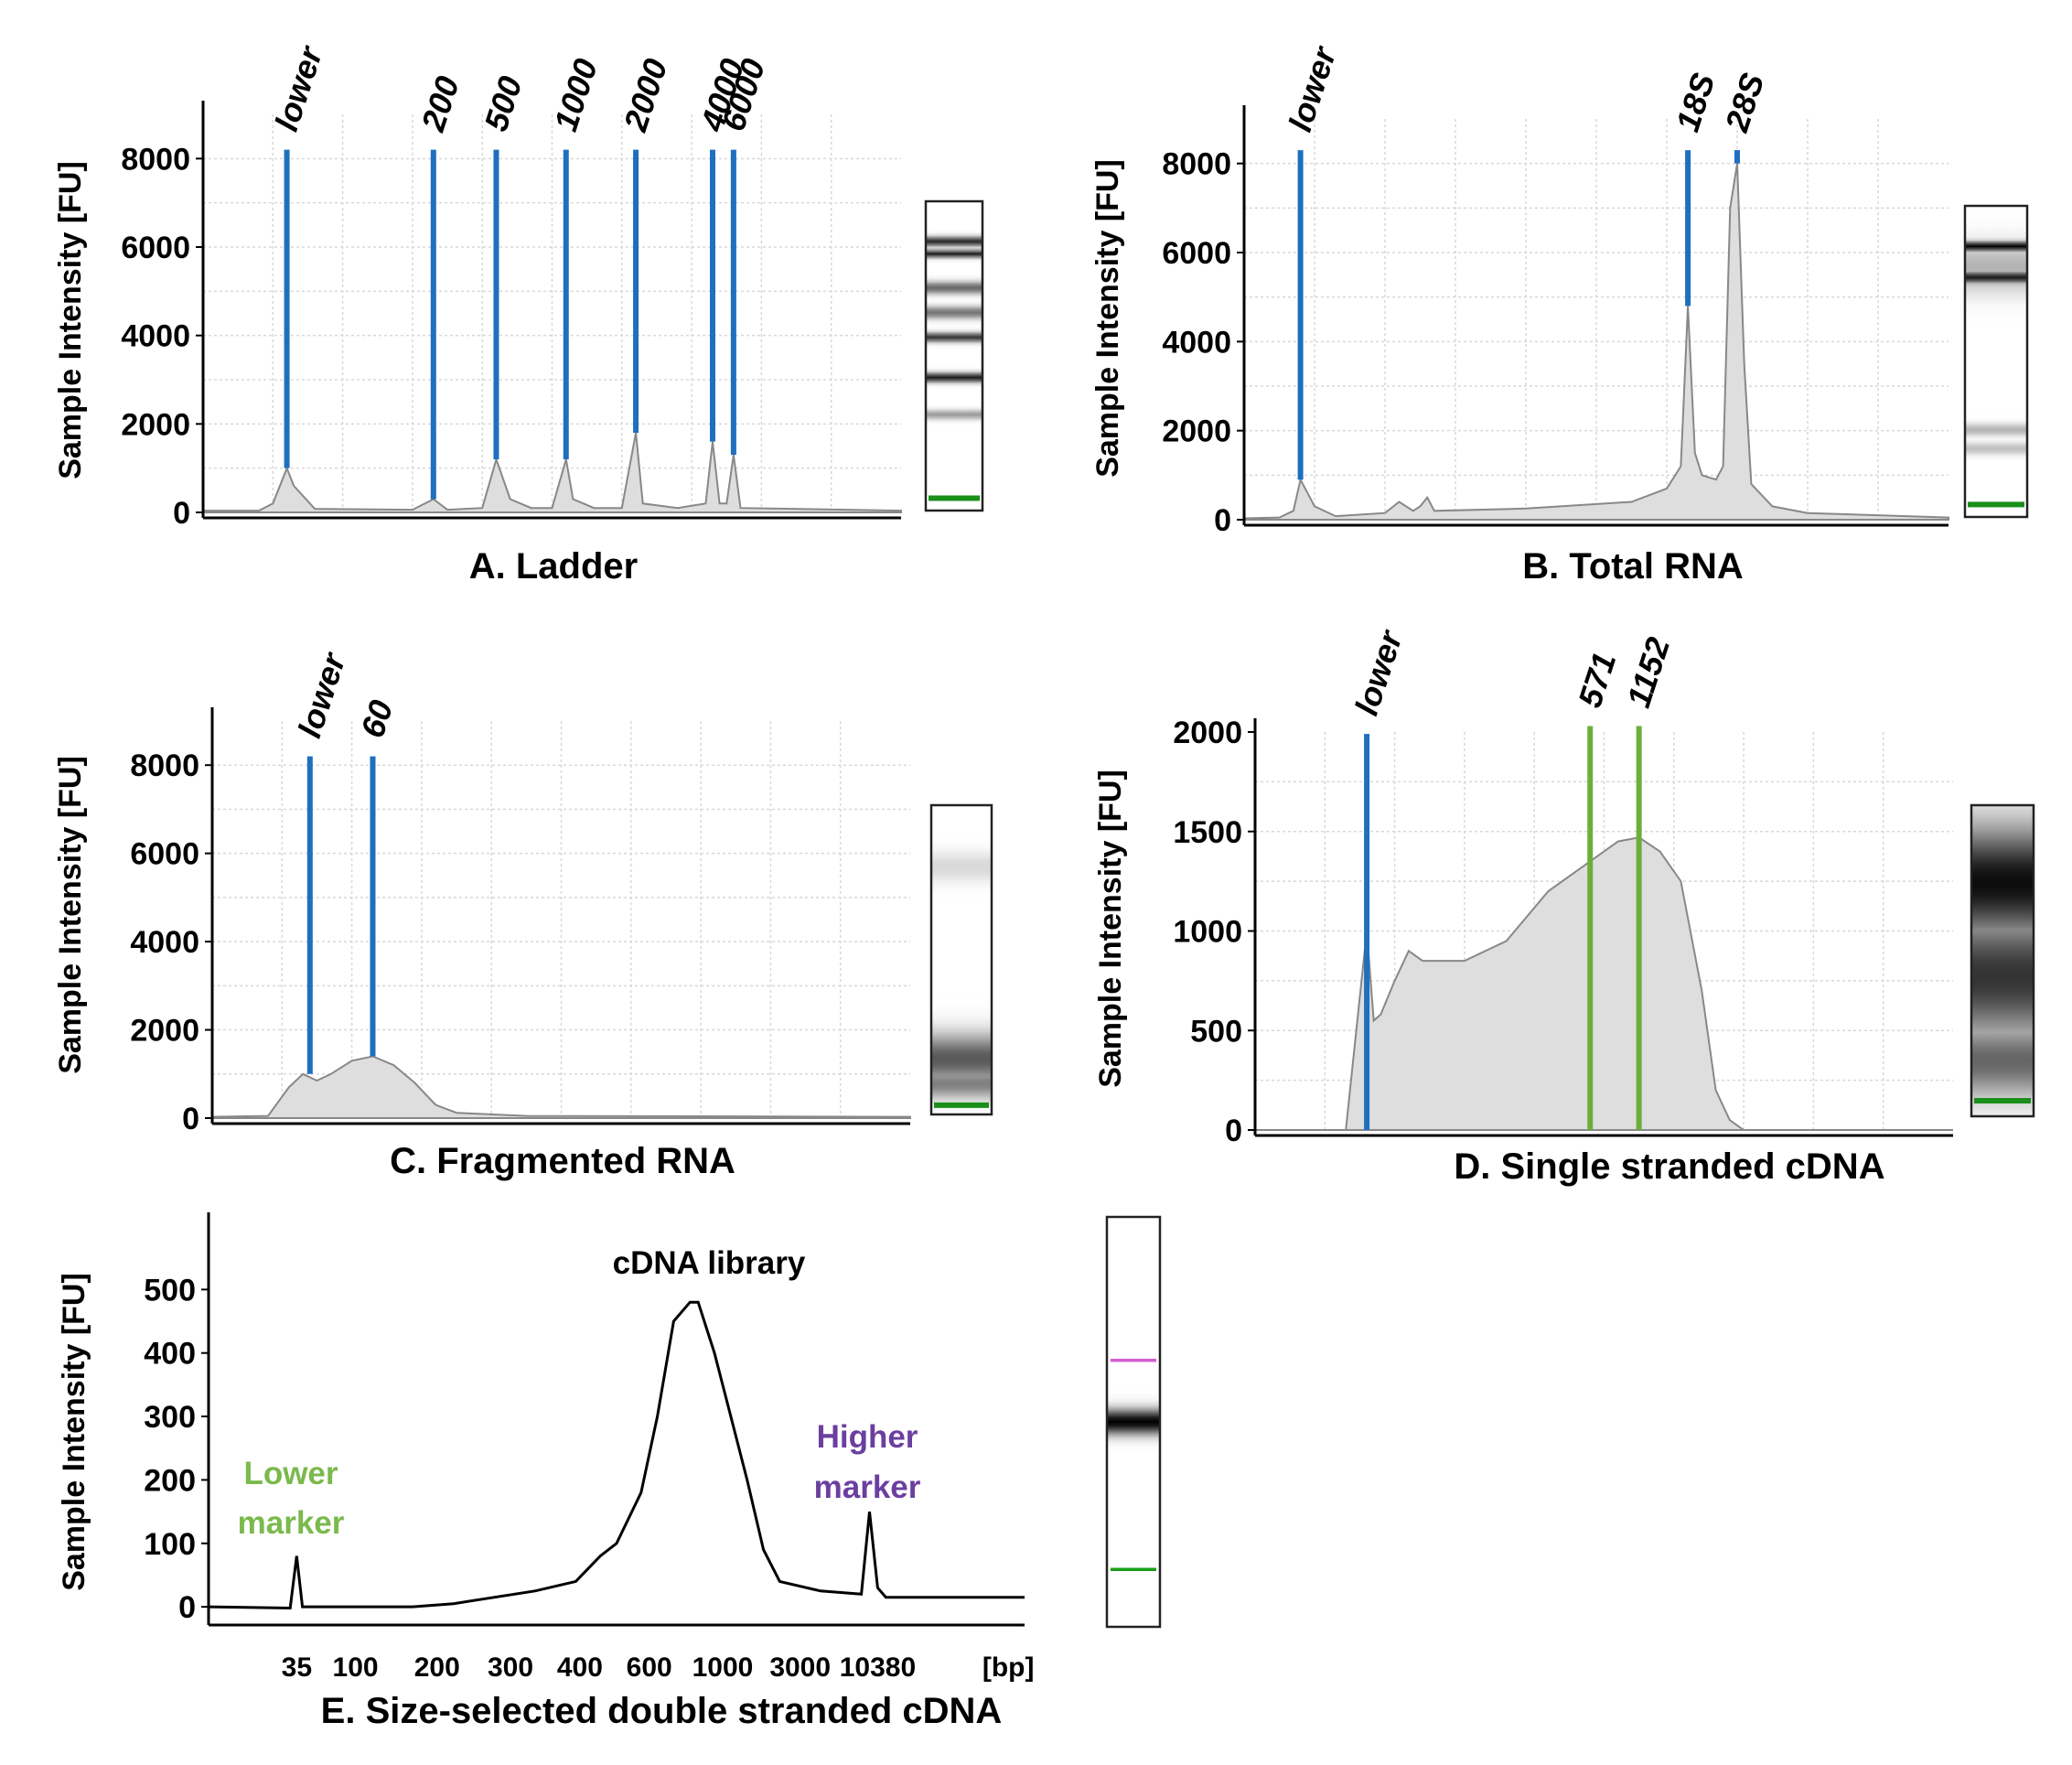 The width and height of the screenshot is (2072, 1765). I want to click on x-tick-label: 200, so click(437, 1667).